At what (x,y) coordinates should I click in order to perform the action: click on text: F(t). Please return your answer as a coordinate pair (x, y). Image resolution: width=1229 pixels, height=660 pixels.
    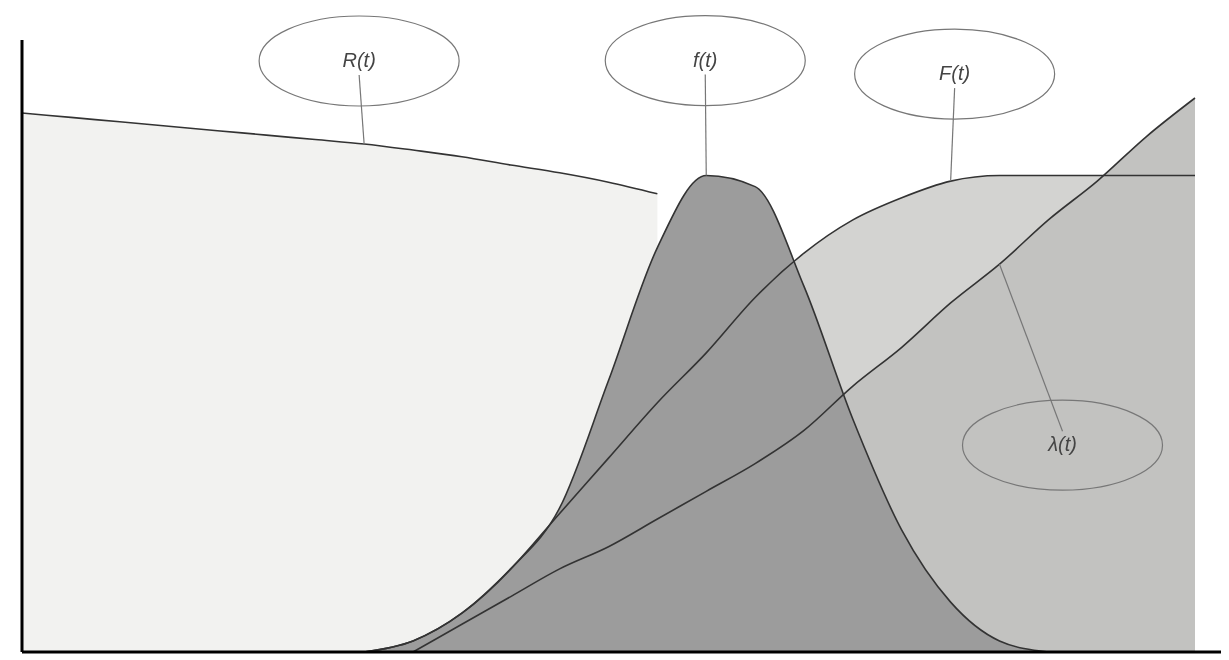
    Looking at the image, I should click on (955, 73).